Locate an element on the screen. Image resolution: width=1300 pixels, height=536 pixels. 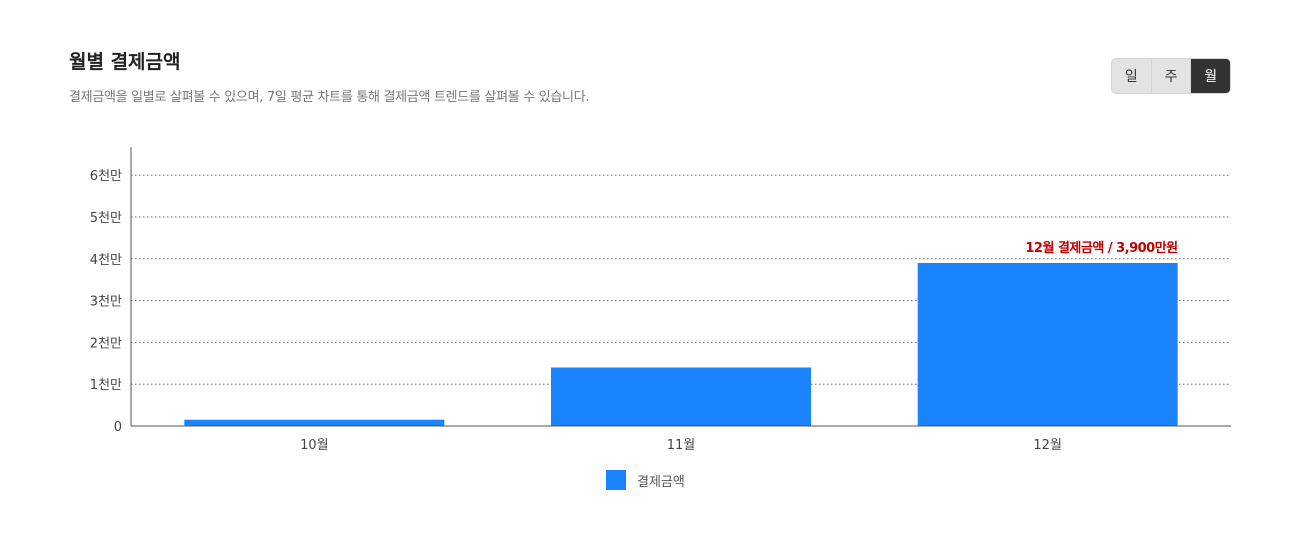
y-tick-label: 1천만 is located at coordinates (106, 385).